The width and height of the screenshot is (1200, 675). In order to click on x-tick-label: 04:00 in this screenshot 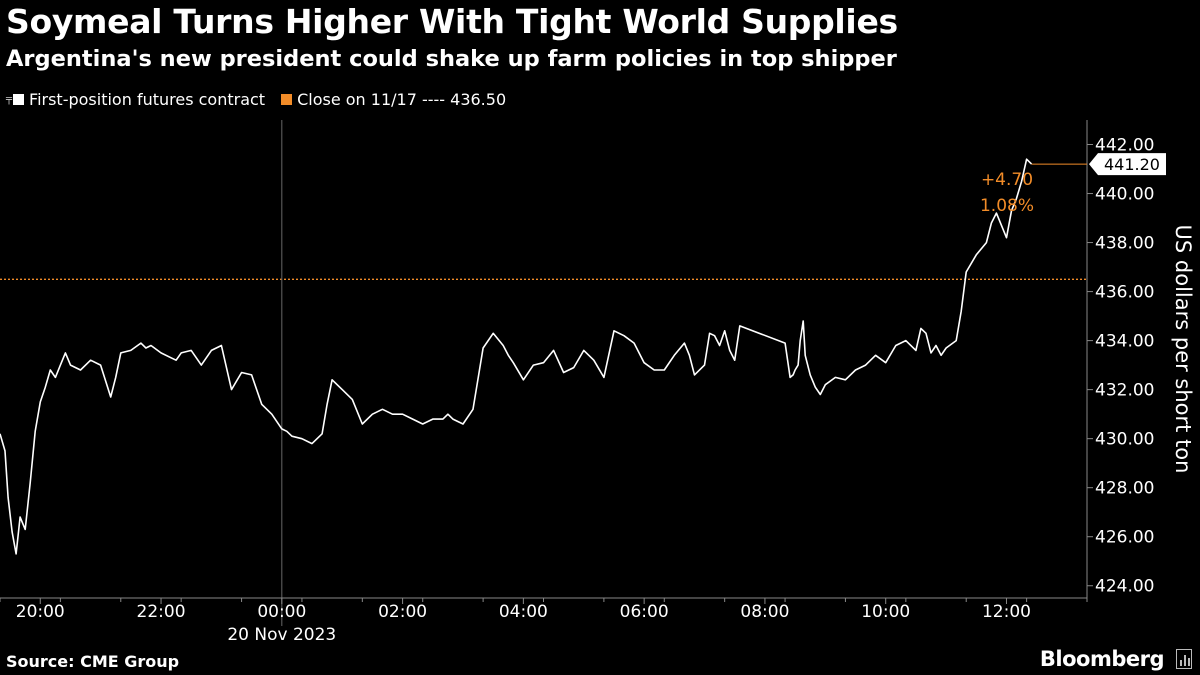, I will do `click(523, 612)`.